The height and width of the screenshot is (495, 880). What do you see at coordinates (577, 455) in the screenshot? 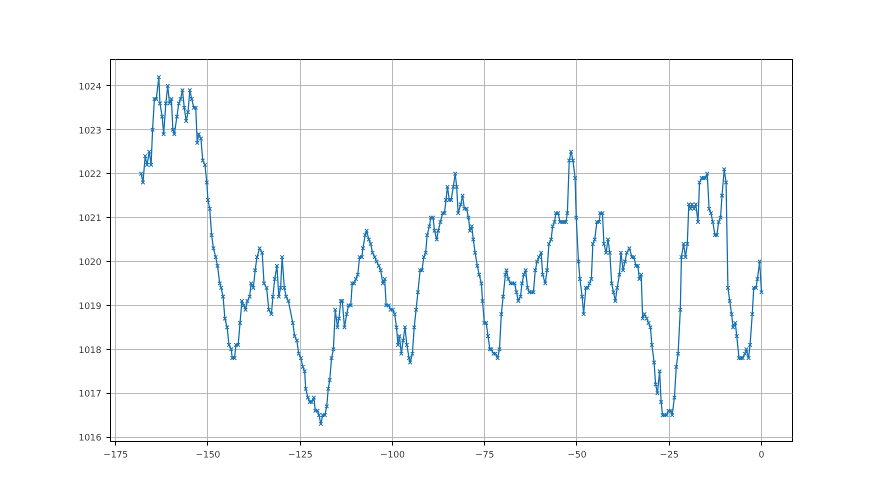
I see `x-tick-label: −50` at bounding box center [577, 455].